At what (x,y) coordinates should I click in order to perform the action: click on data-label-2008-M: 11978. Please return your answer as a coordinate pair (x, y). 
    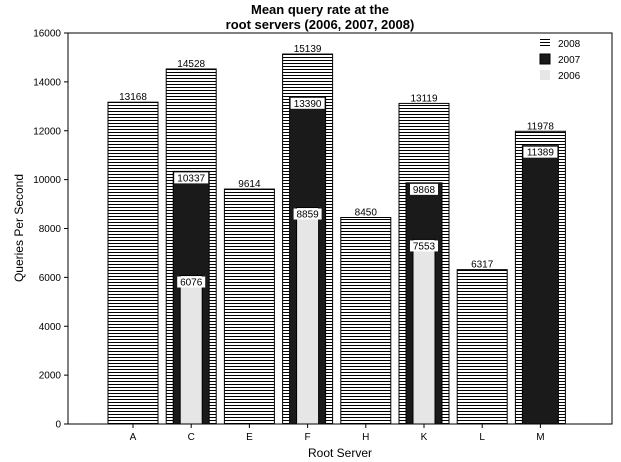
    Looking at the image, I should click on (541, 126).